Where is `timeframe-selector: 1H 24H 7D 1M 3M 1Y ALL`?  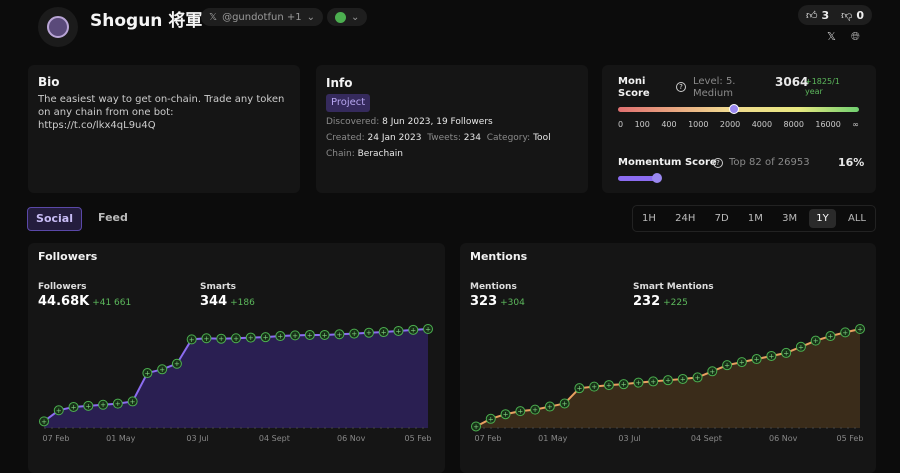 timeframe-selector: 1H 24H 7D 1M 3M 1Y ALL is located at coordinates (754, 218).